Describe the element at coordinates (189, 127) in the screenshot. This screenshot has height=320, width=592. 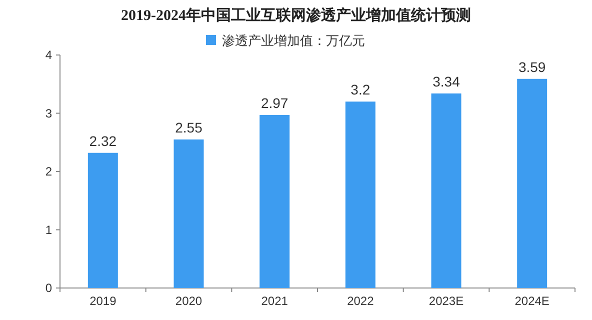
I see `data-label: 2.55` at that location.